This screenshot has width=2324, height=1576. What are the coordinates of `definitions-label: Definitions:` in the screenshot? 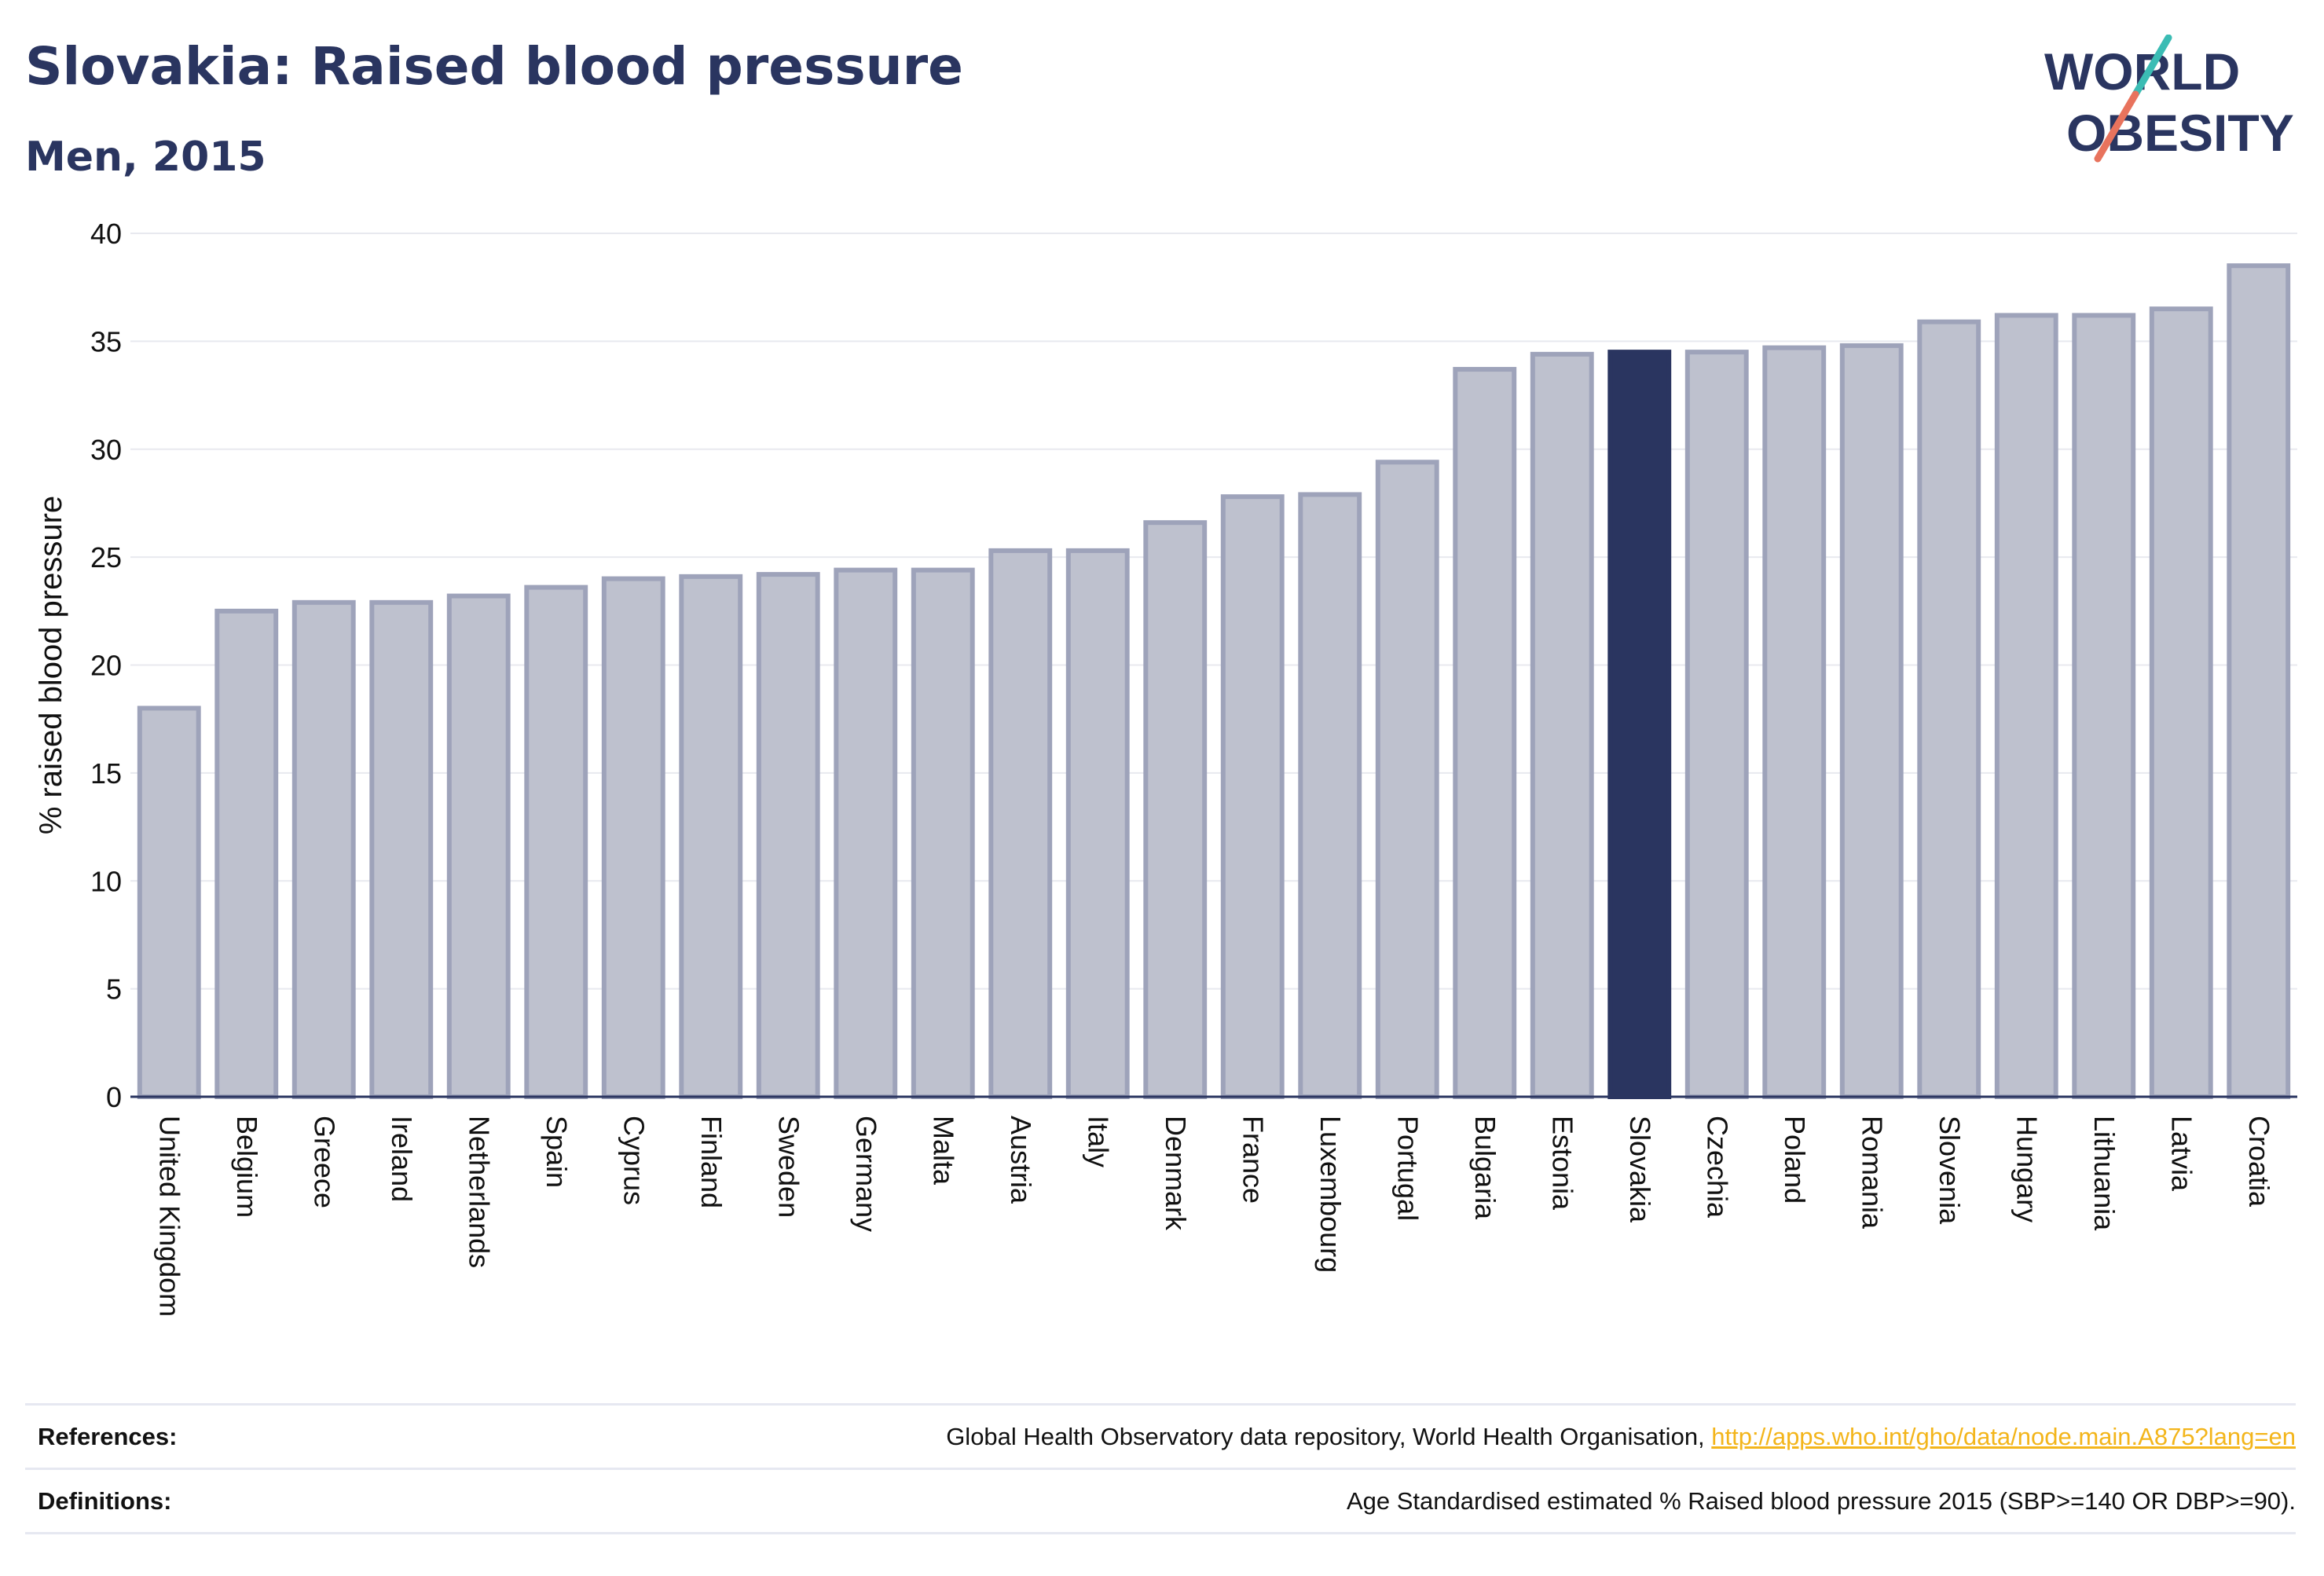 It's located at (105, 1501).